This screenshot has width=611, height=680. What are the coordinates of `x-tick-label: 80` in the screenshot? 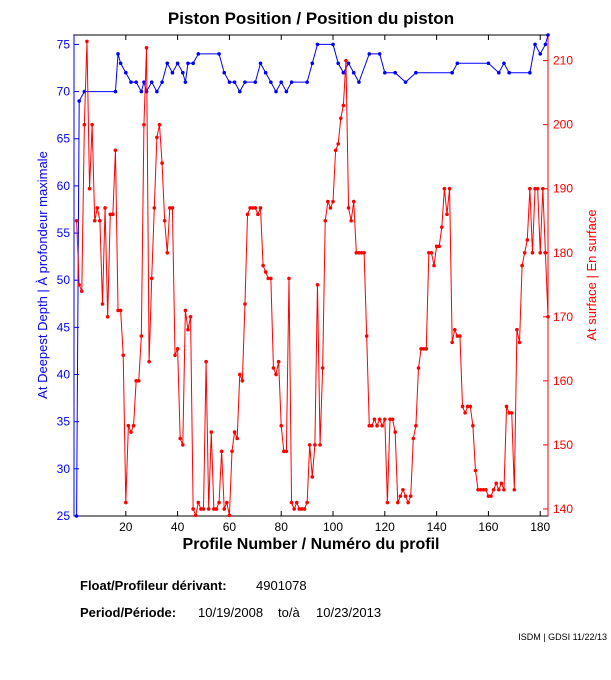 It's located at (282, 527).